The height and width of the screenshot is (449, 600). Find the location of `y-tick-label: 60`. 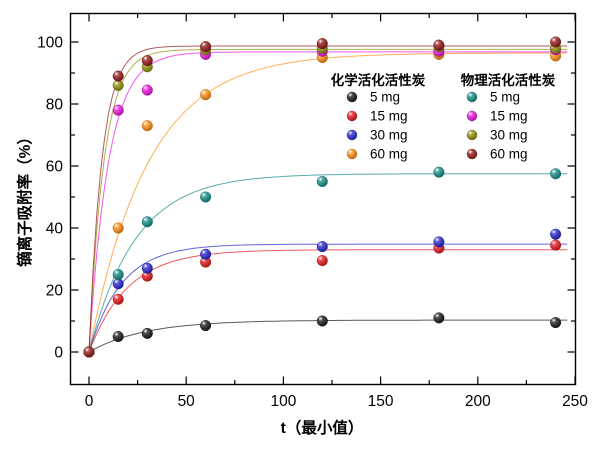

y-tick-label: 60 is located at coordinates (55, 167).